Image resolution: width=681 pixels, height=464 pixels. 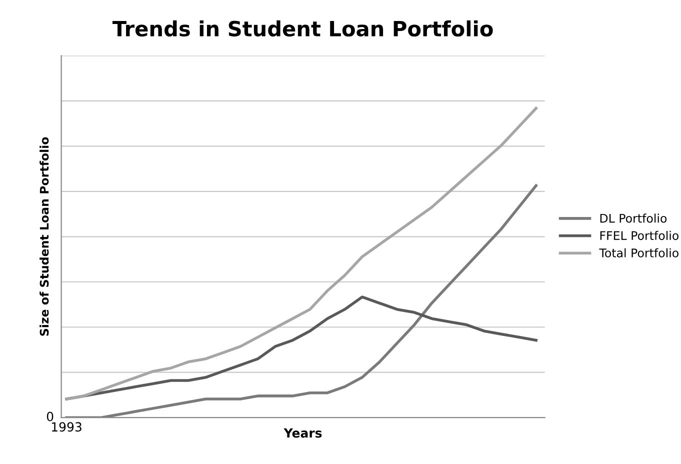 What do you see at coordinates (44, 236) in the screenshot?
I see `y-axis-title: Size of Student Loan Portfolio` at bounding box center [44, 236].